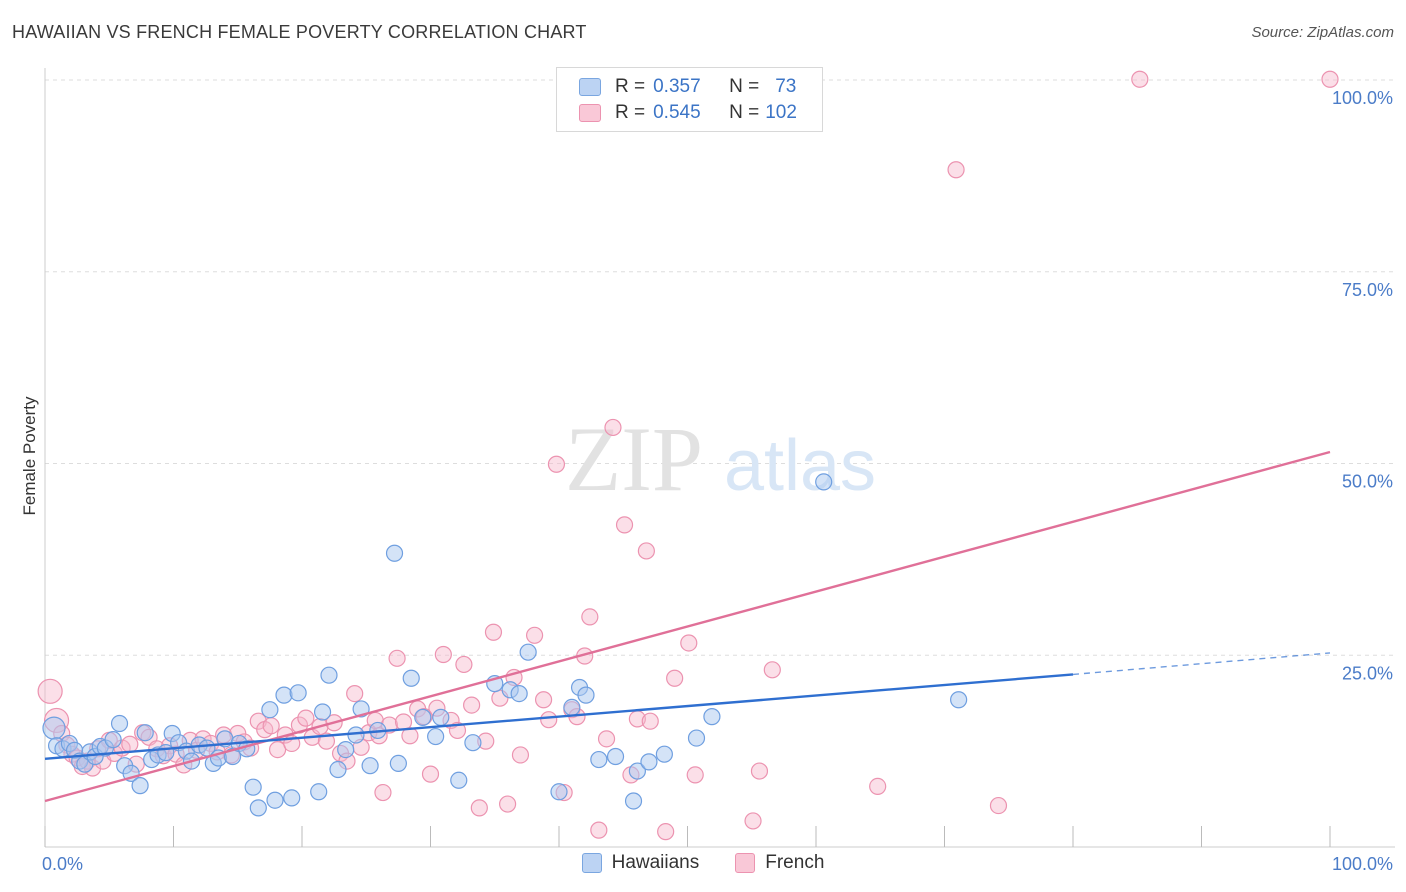 This screenshot has width=1406, height=892. Describe the element at coordinates (591, 863) in the screenshot. I see `hawaiians-legend-swatch` at that location.